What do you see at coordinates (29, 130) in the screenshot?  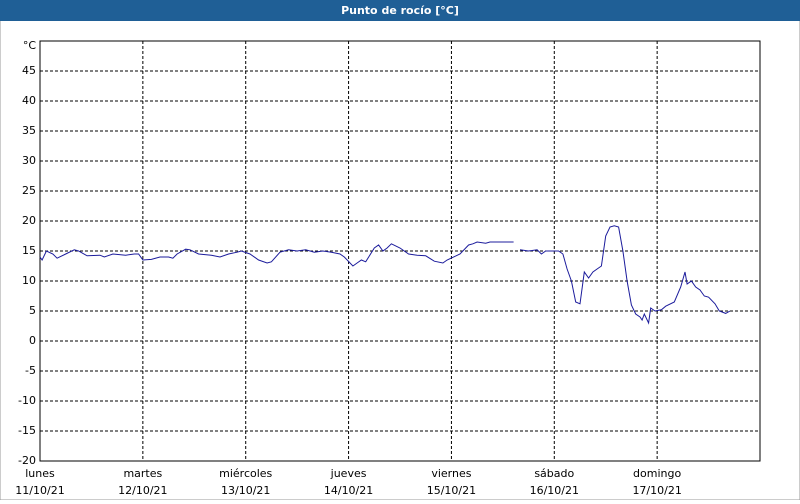 I see `y-tick-label: 35` at bounding box center [29, 130].